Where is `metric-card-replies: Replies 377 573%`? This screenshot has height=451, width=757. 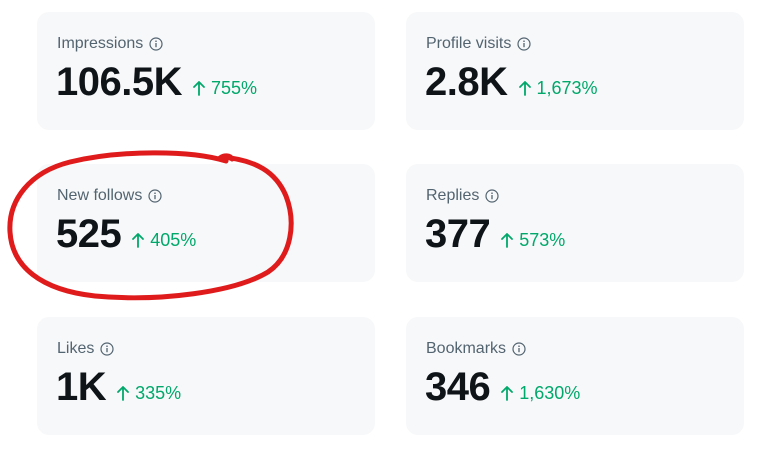 metric-card-replies: Replies 377 573% is located at coordinates (575, 223).